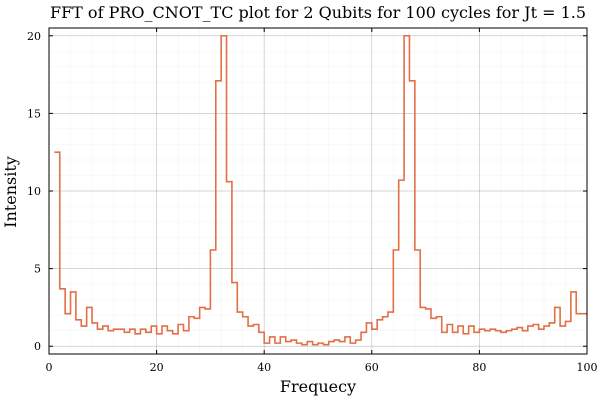  I want to click on x-tick-label: 60, so click(372, 367).